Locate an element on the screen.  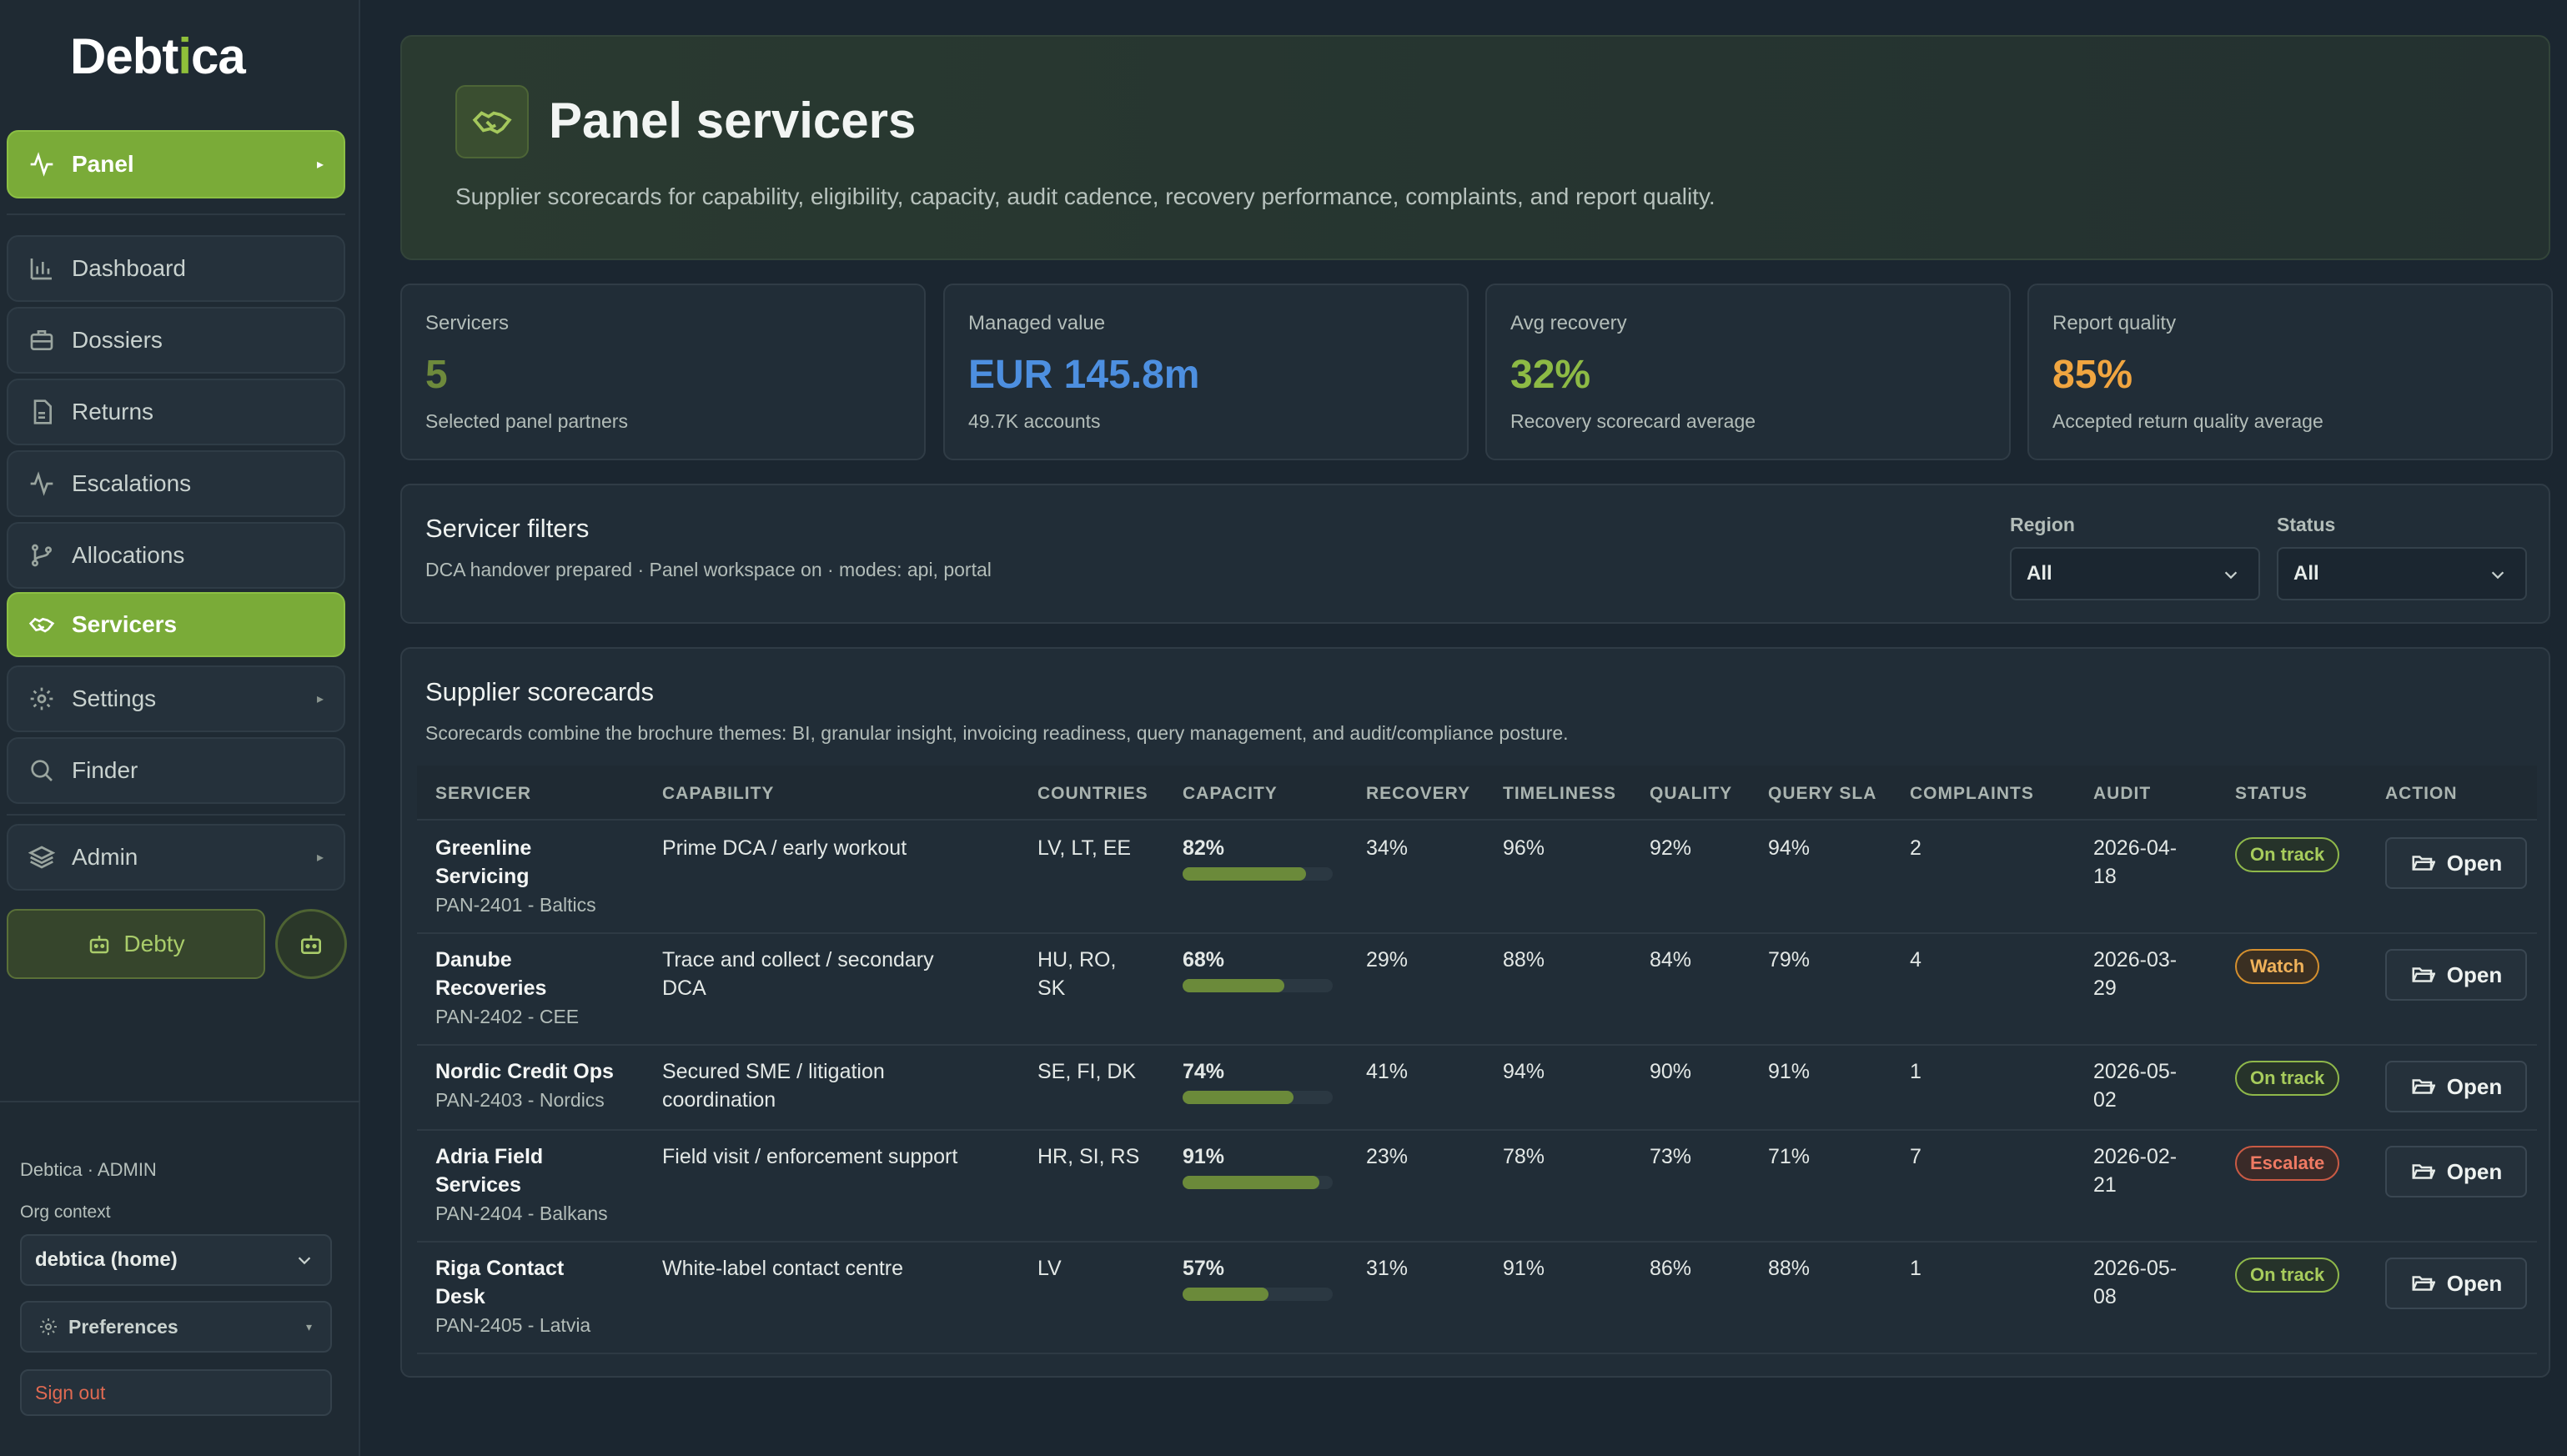
sidebar-item-label: Dashboard is located at coordinates (129, 268).